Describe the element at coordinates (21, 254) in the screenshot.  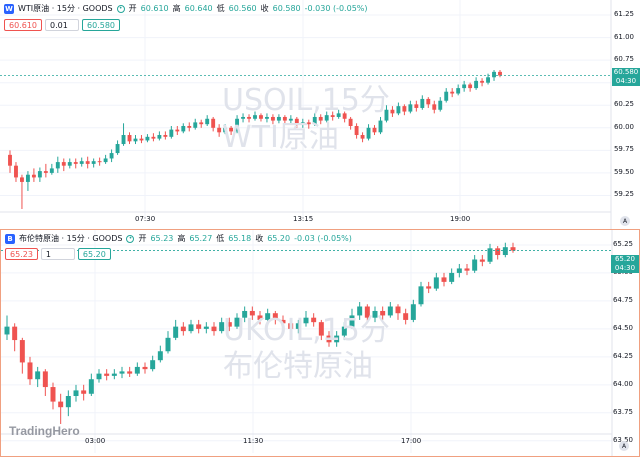
I see `sell-button: 65.23` at that location.